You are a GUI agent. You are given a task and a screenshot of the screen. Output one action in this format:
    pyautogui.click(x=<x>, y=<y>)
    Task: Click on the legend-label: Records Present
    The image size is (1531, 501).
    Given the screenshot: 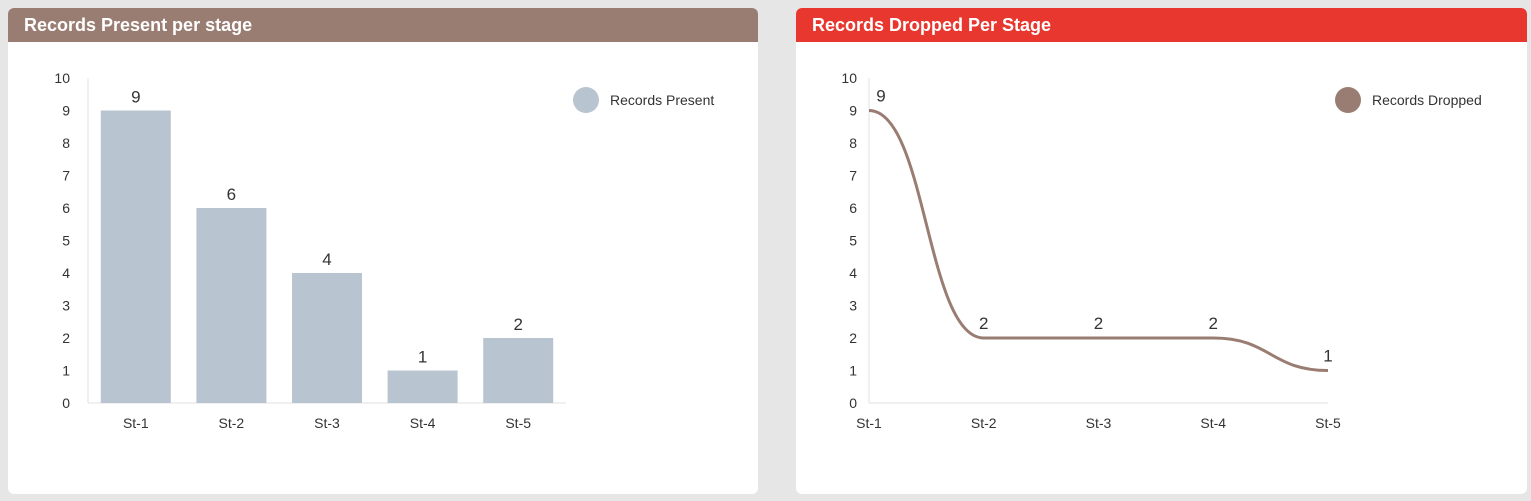 What is the action you would take?
    pyautogui.click(x=662, y=100)
    